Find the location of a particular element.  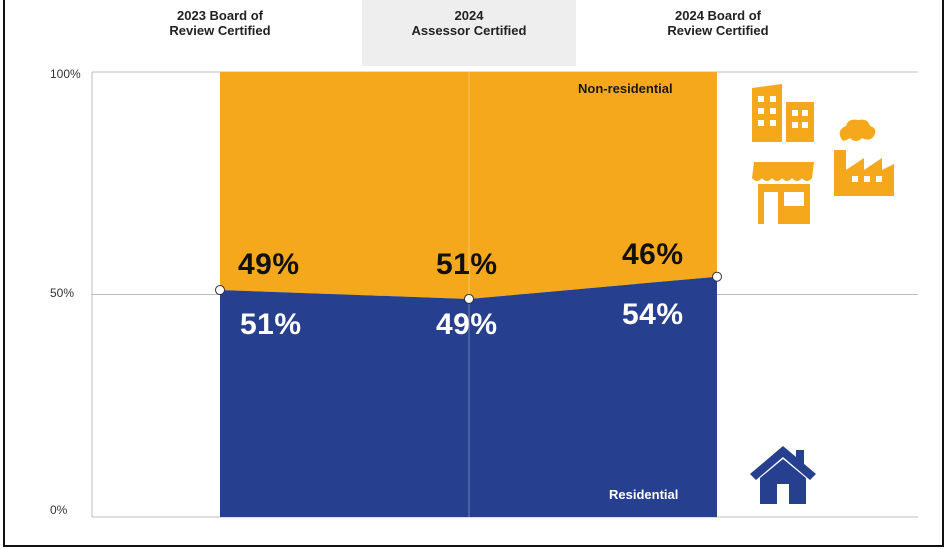

boundary-points is located at coordinates (468, 287).